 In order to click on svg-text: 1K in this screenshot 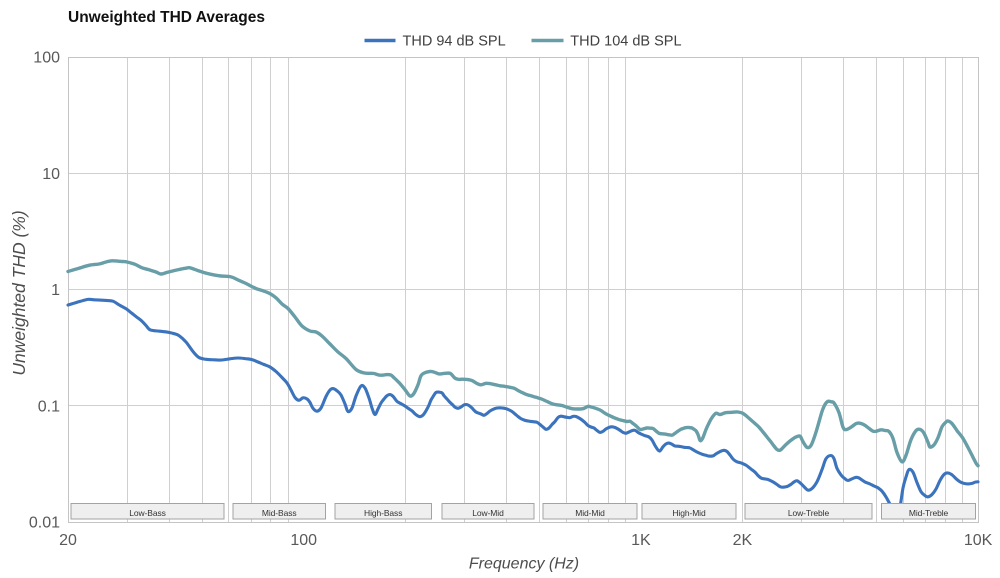, I will do `click(641, 540)`.